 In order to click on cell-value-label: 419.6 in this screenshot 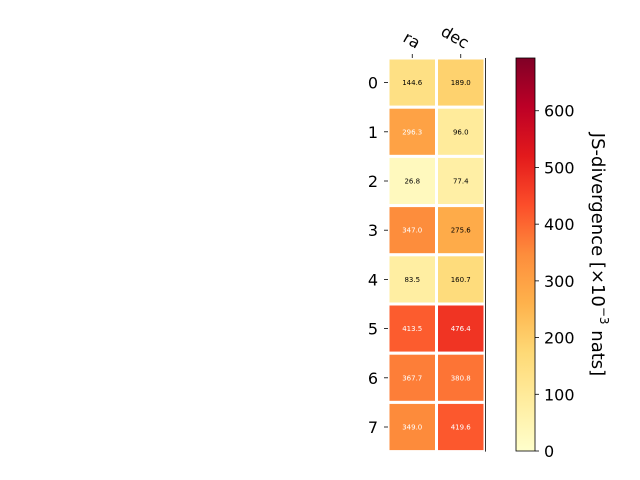, I will do `click(461, 428)`.